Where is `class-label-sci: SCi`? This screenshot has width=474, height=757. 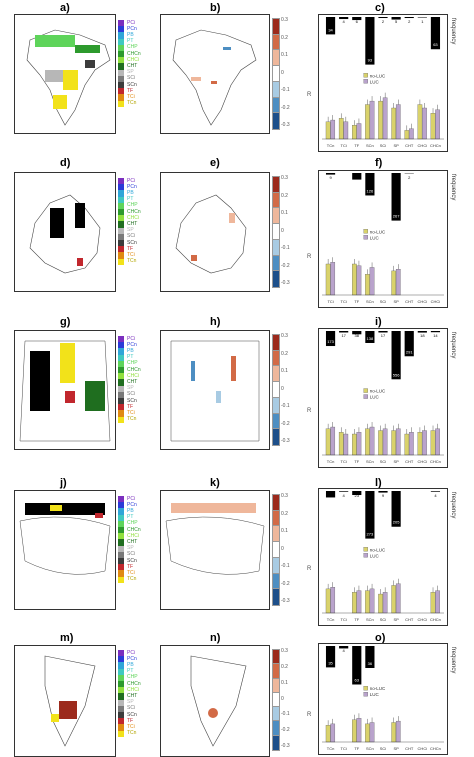 class-label-sci: SCi is located at coordinates (131, 554).